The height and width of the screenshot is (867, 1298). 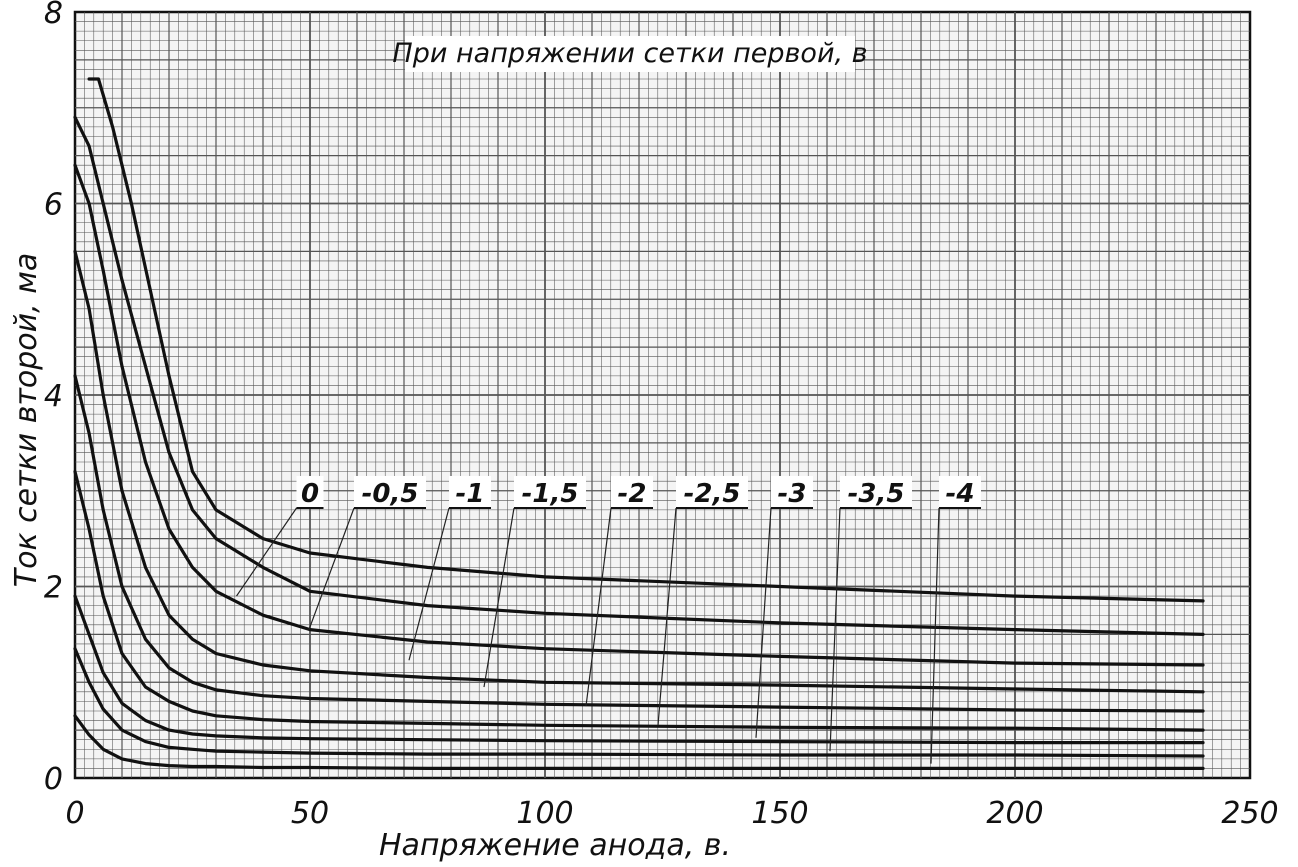 I want to click on curve-label: -3, so click(x=792, y=494).